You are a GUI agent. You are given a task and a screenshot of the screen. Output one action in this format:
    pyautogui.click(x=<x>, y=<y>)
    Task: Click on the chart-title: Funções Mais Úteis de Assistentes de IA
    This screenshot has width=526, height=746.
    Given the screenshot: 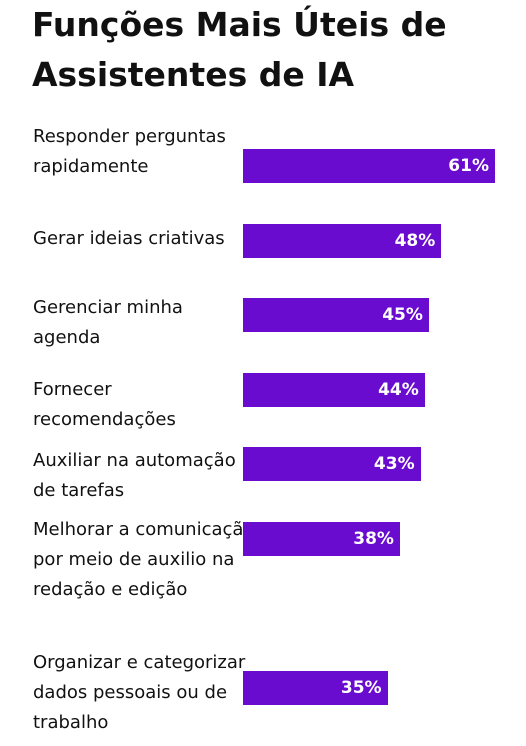 What is the action you would take?
    pyautogui.click(x=239, y=49)
    